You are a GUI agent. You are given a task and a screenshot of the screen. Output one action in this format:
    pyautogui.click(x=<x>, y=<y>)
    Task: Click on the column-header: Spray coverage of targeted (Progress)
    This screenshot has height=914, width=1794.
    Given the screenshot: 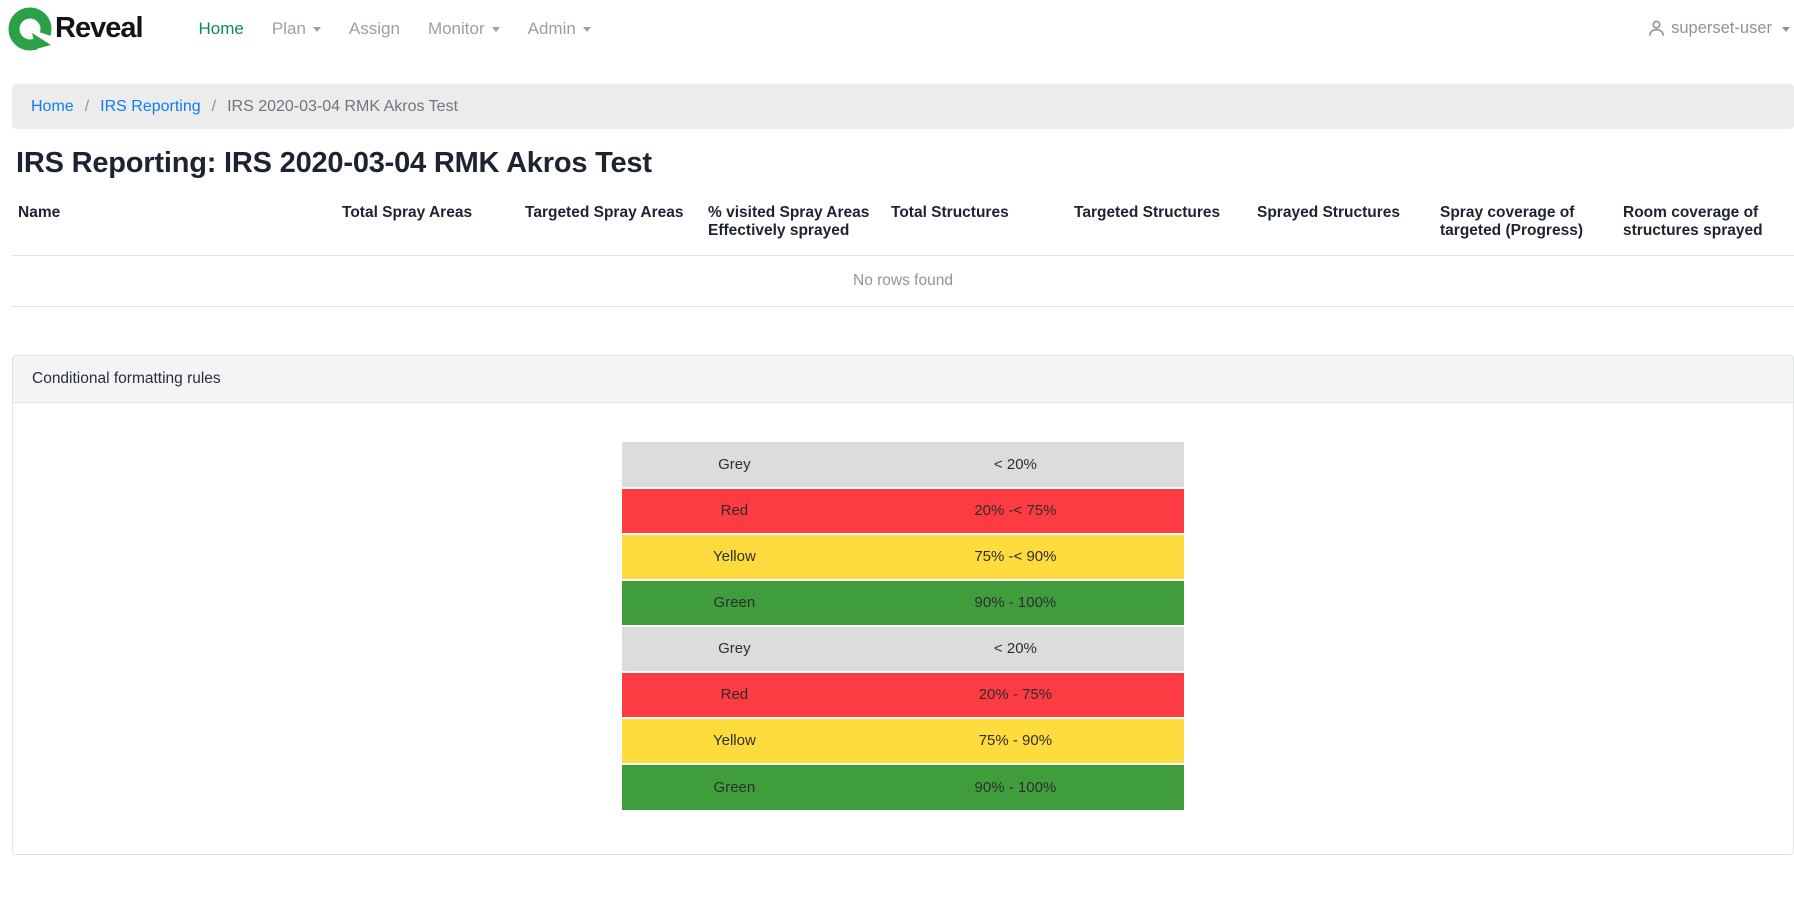 What is the action you would take?
    pyautogui.click(x=1531, y=230)
    